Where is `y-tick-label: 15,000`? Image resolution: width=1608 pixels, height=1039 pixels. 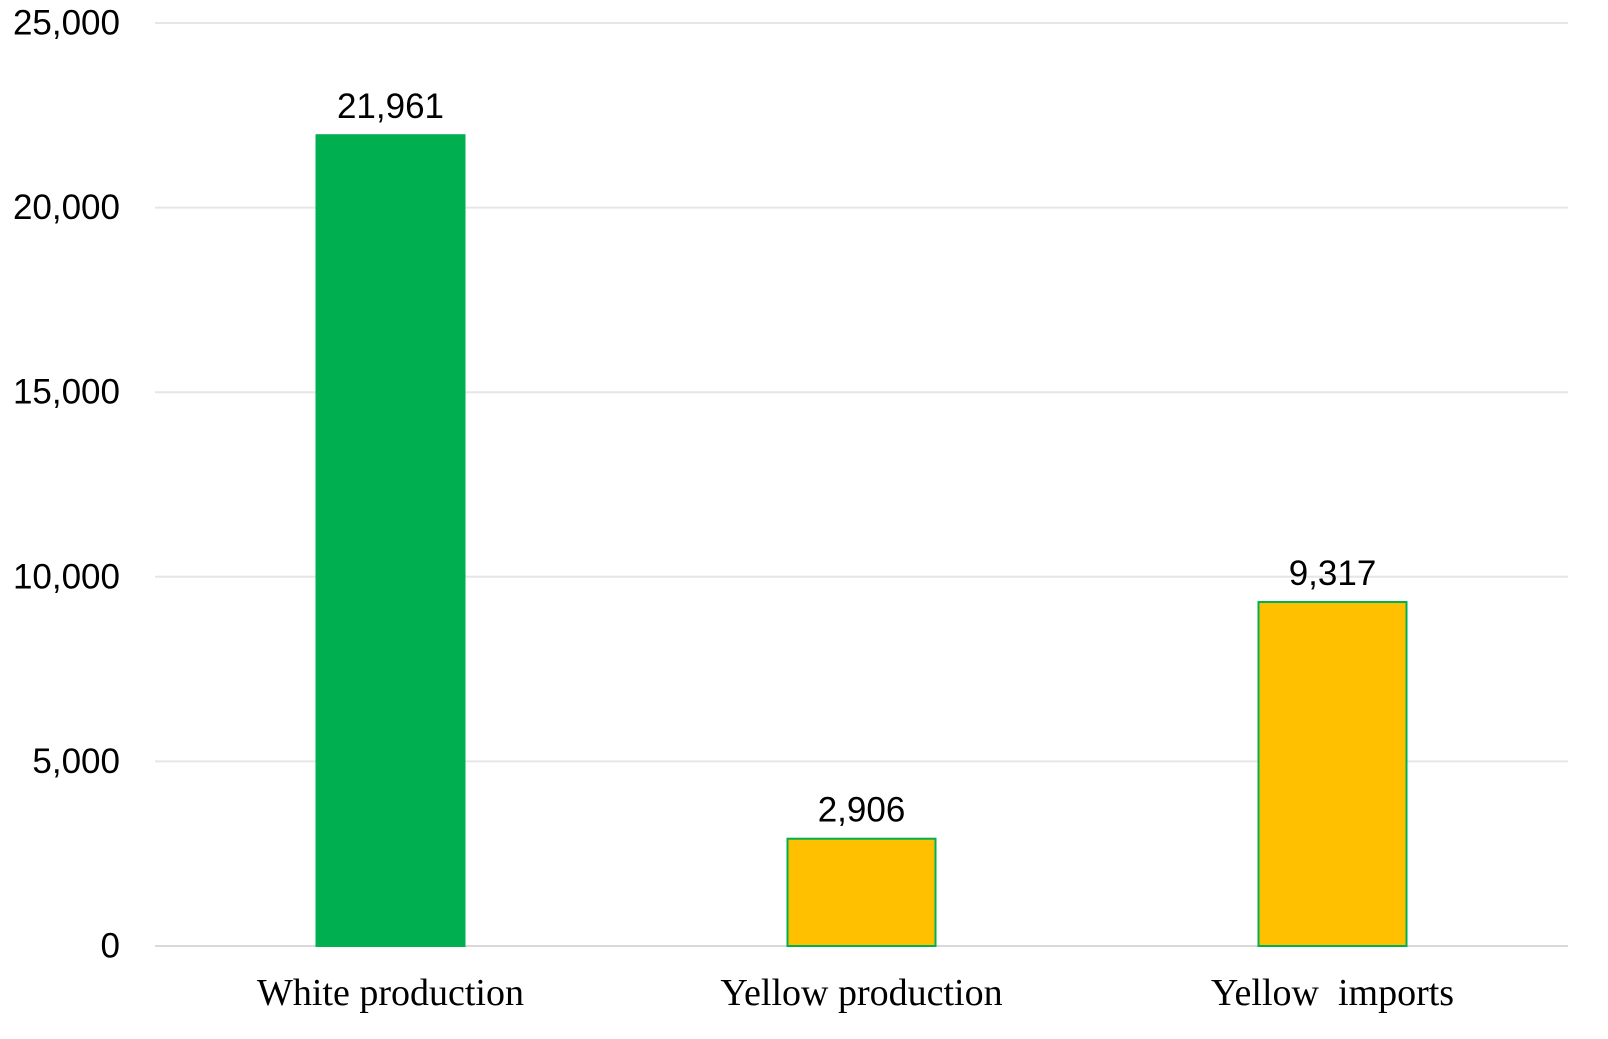 y-tick-label: 15,000 is located at coordinates (66, 392).